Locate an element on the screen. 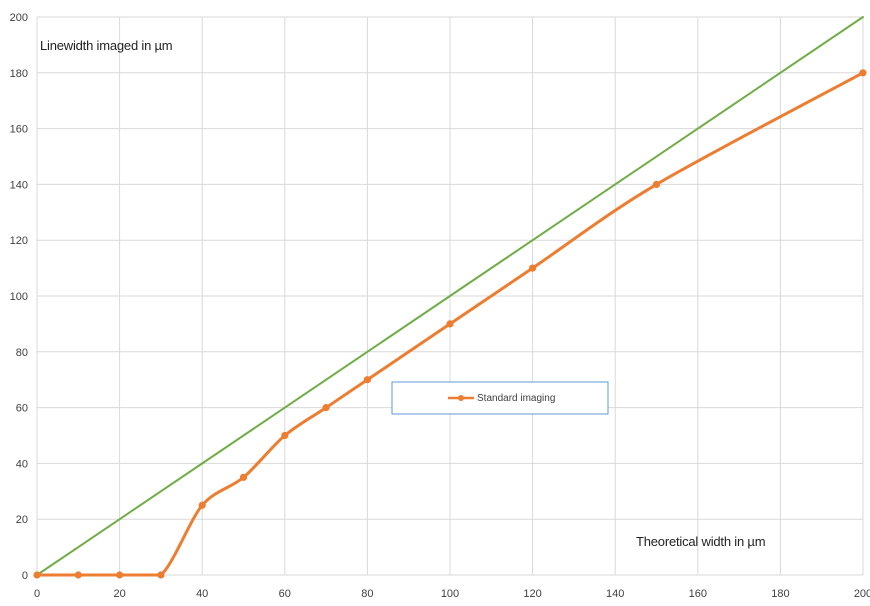 The width and height of the screenshot is (870, 606). y-axis-title: Linewidth imaged in µm is located at coordinates (106, 45).